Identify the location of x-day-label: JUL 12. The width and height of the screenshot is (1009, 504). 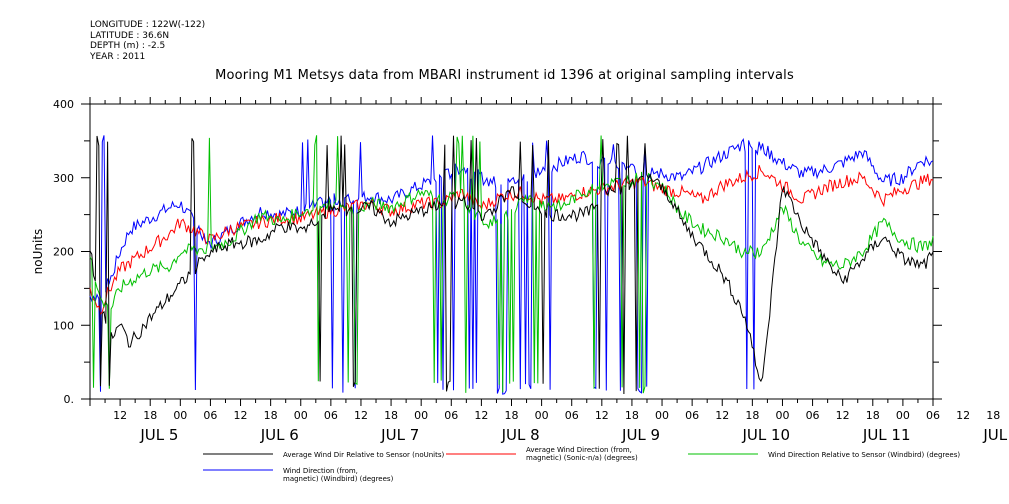
(995, 435).